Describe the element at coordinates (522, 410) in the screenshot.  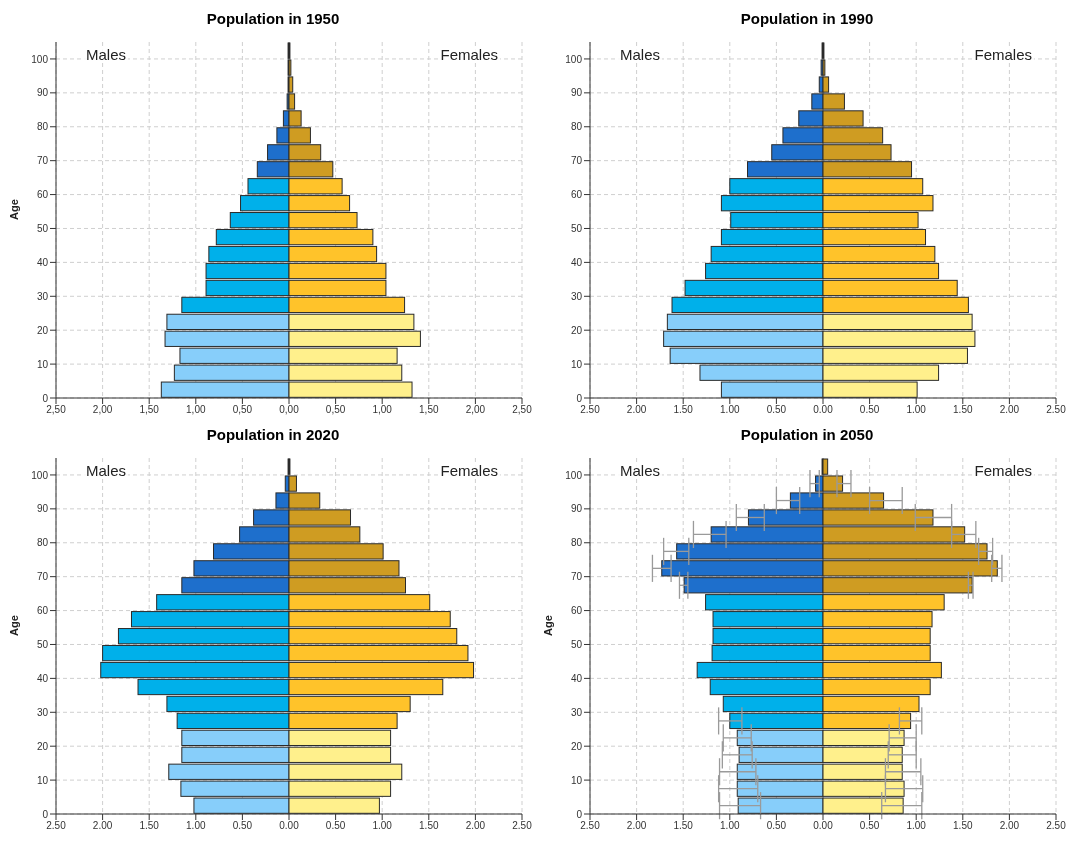
I see `x-tick-label: 2,50` at that location.